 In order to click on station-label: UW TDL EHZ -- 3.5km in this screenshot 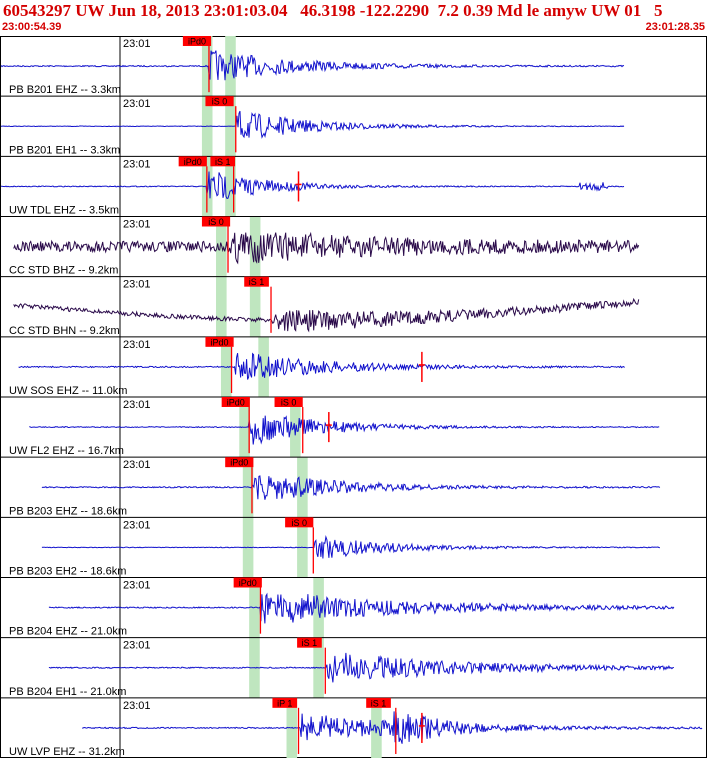, I will do `click(64, 211)`.